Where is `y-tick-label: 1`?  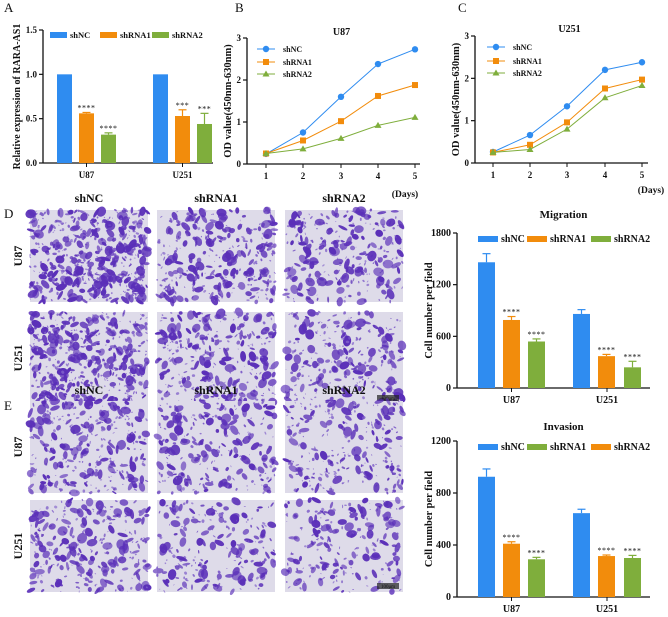 y-tick-label: 1 is located at coordinates (239, 122).